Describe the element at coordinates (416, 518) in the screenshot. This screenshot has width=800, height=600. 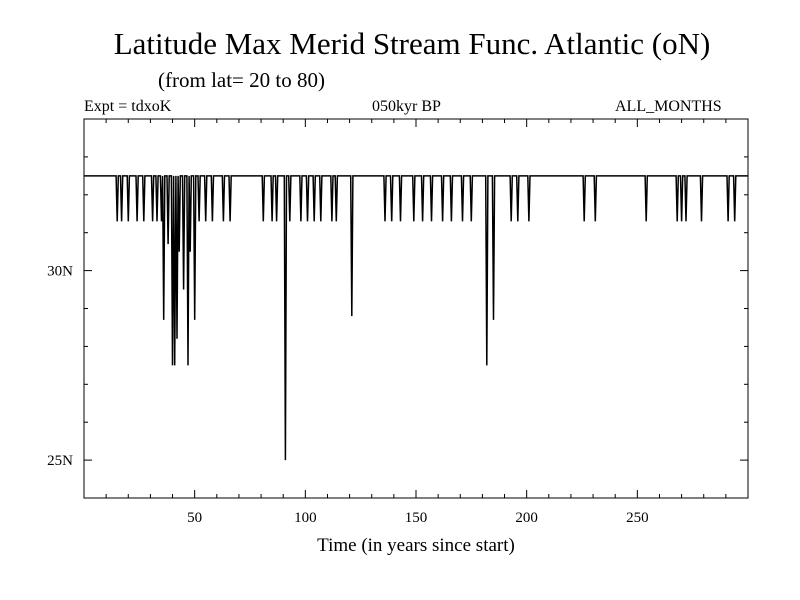
I see `x-tick-label: 150` at that location.